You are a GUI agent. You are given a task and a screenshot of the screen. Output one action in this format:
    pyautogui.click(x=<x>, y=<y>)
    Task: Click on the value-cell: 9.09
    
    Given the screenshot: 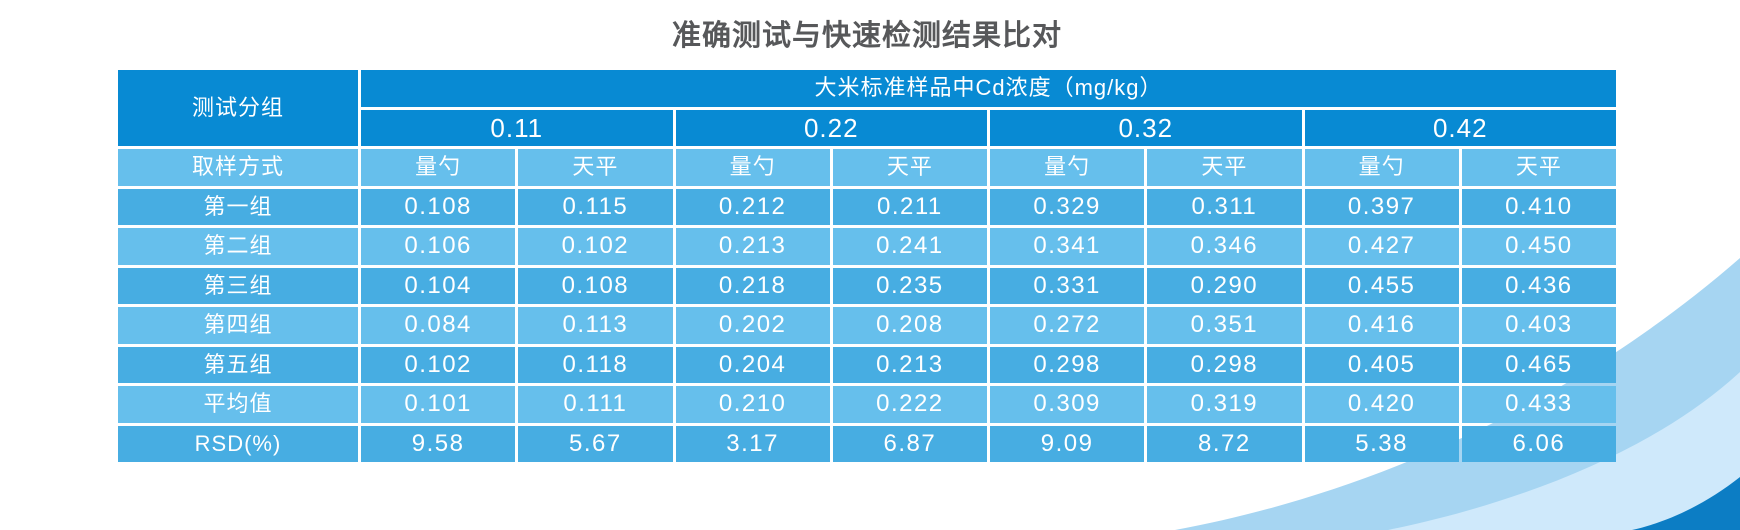 What is the action you would take?
    pyautogui.click(x=1067, y=443)
    